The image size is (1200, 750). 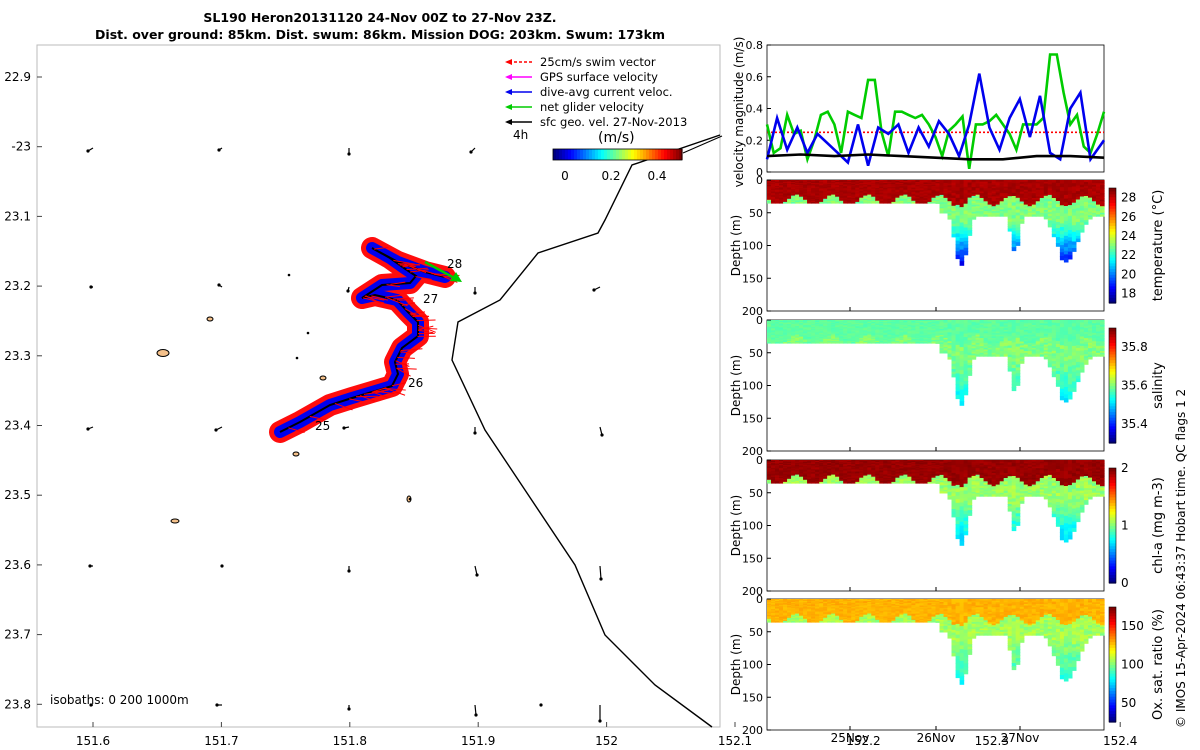 I want to click on profile-ytick-label: 100, so click(x=752, y=386).